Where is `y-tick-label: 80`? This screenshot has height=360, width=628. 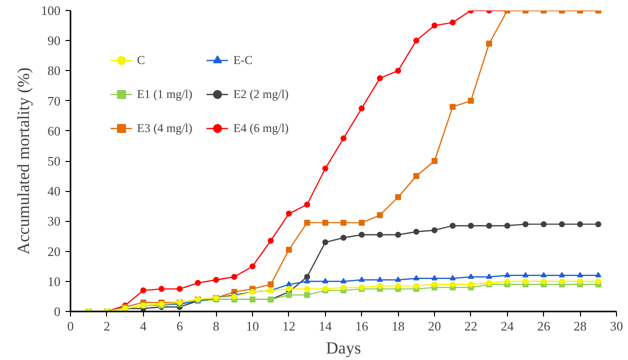
y-tick-label: 80 is located at coordinates (54, 70).